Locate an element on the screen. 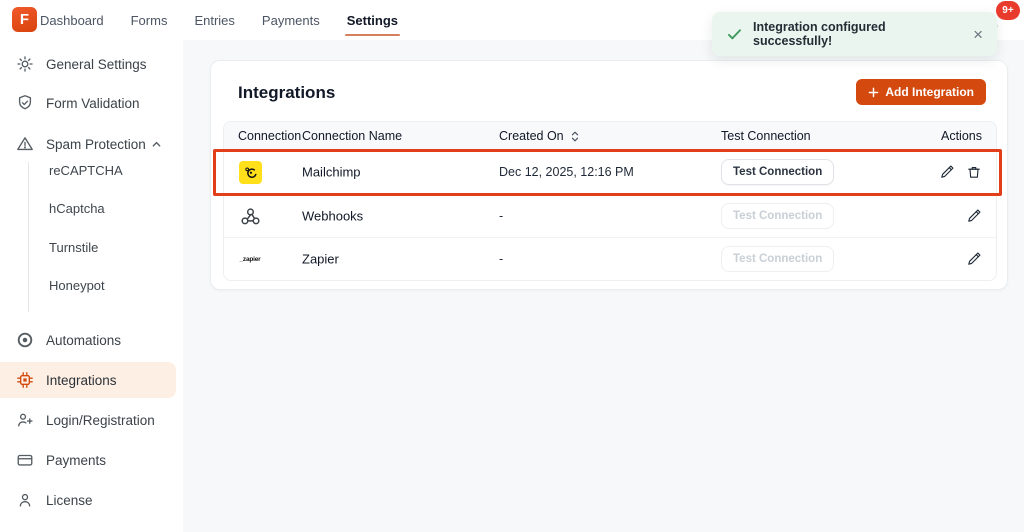 This screenshot has width=1024, height=532. nav-item-payments: Payments is located at coordinates (290, 20).